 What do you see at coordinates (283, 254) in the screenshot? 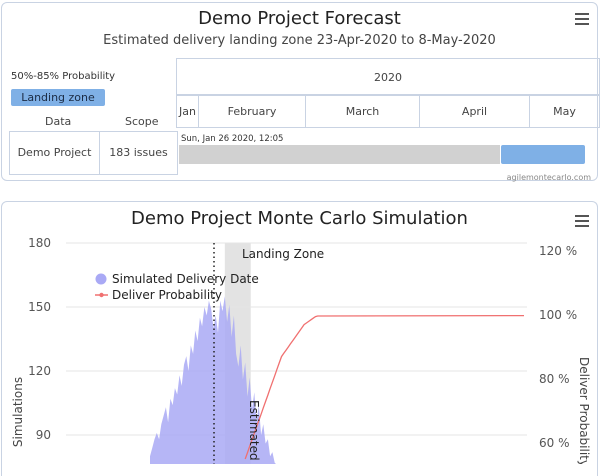
I see `landing-zone-label: Landing Zone` at bounding box center [283, 254].